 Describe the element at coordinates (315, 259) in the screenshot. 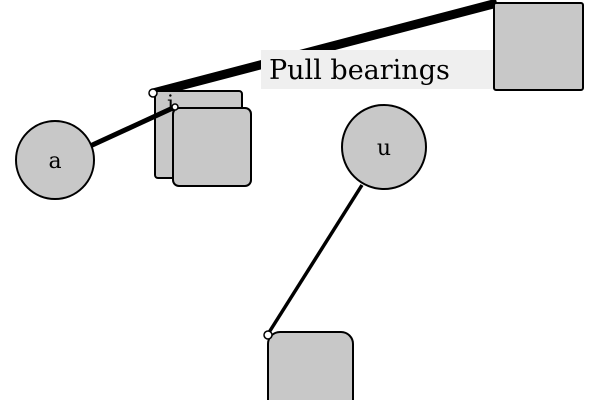

I see `edge-u-to-bottom` at that location.